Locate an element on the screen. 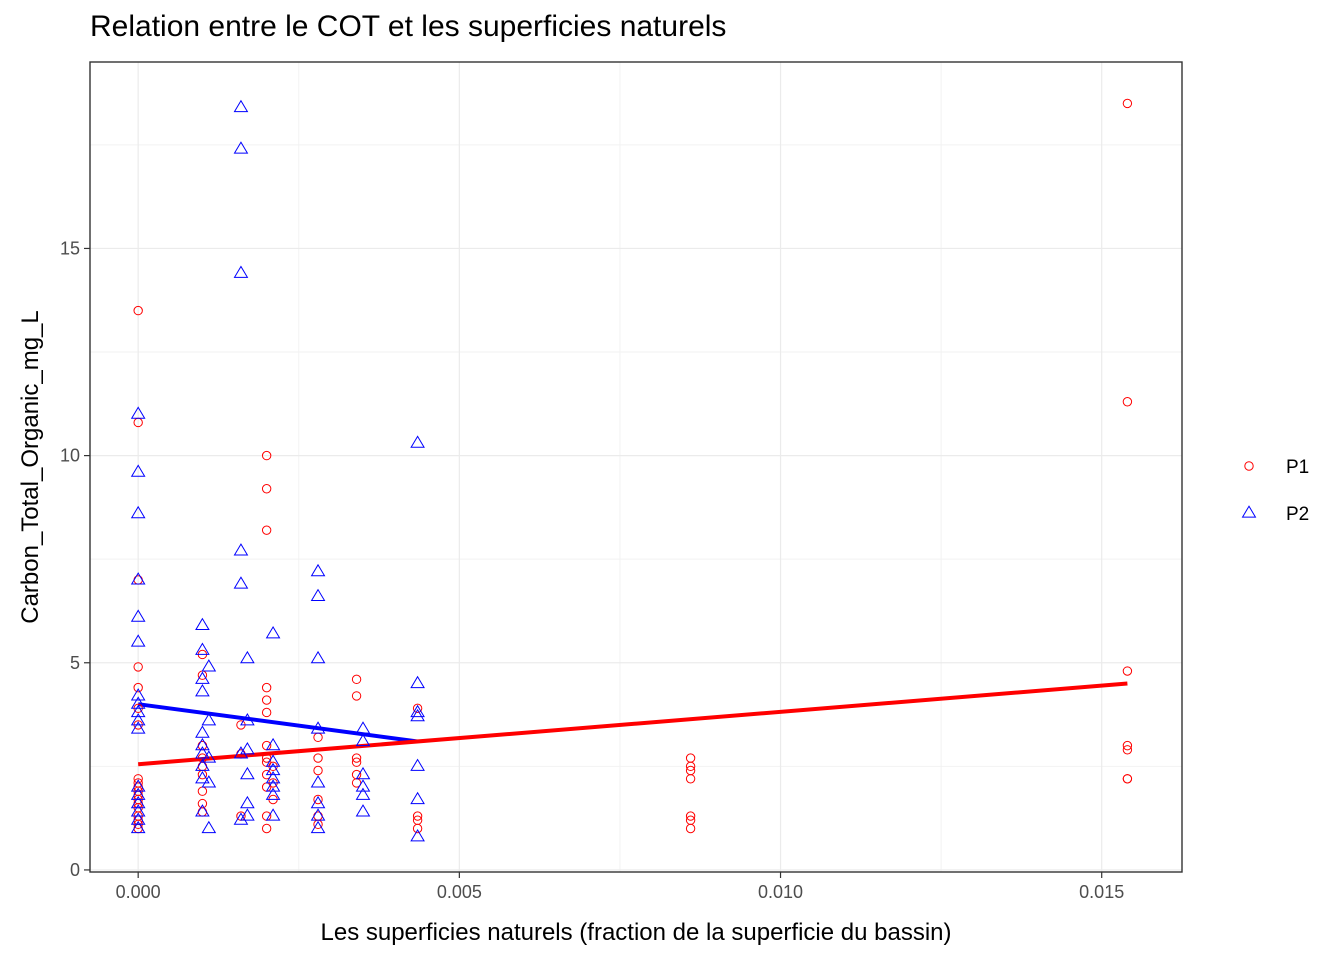 The height and width of the screenshot is (960, 1344). legend-label-p1: P1 is located at coordinates (1297, 467).